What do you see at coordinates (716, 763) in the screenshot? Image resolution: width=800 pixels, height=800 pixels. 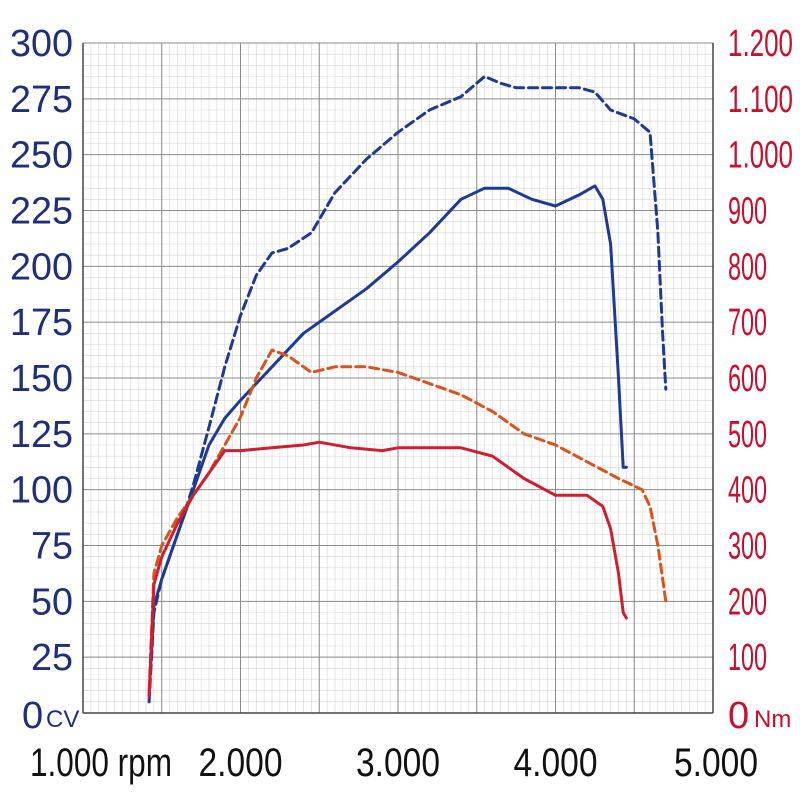 I see `x-tick-label: 5.000` at bounding box center [716, 763].